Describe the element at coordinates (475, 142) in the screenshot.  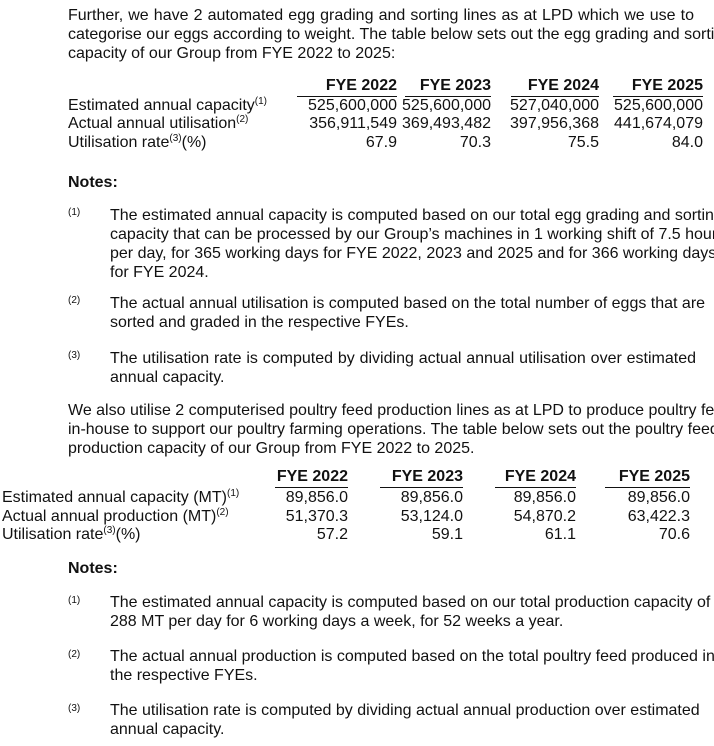
I see `table-cell: 70.3` at that location.